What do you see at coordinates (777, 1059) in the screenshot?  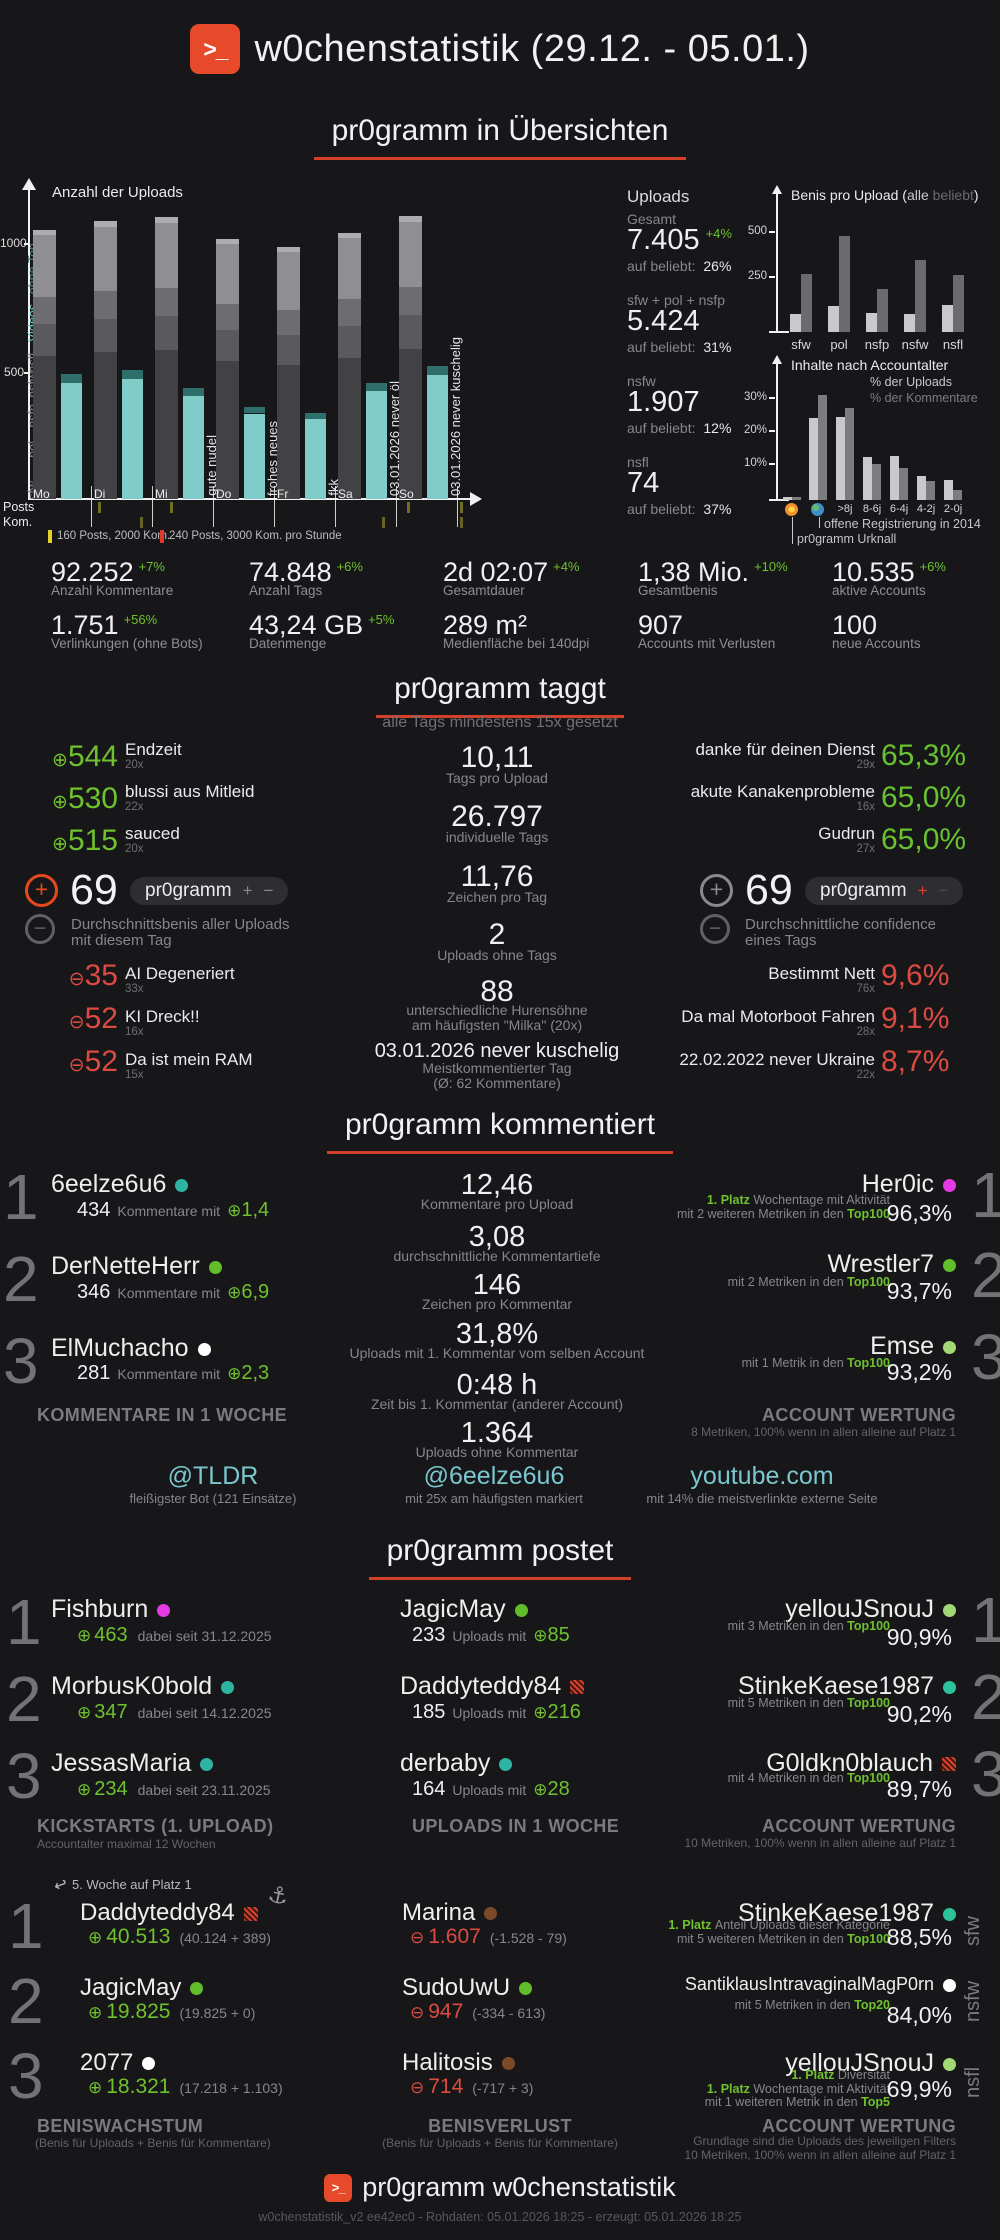 I see `tag-name: 22.02.2022 never Ukraine` at bounding box center [777, 1059].